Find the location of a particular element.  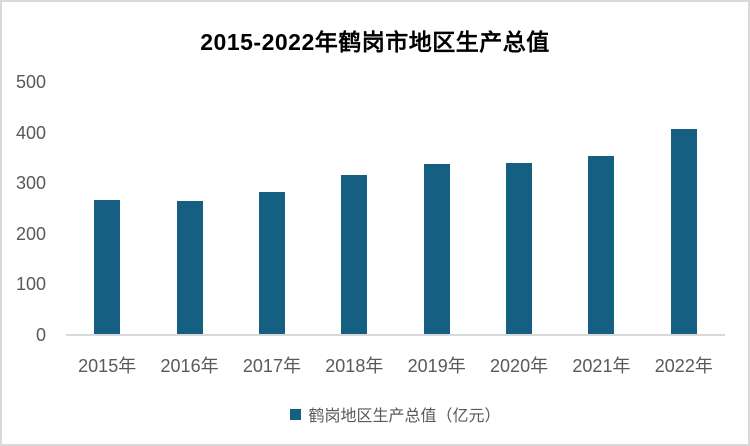

x-tick-label: 2019年 is located at coordinates (436, 366).